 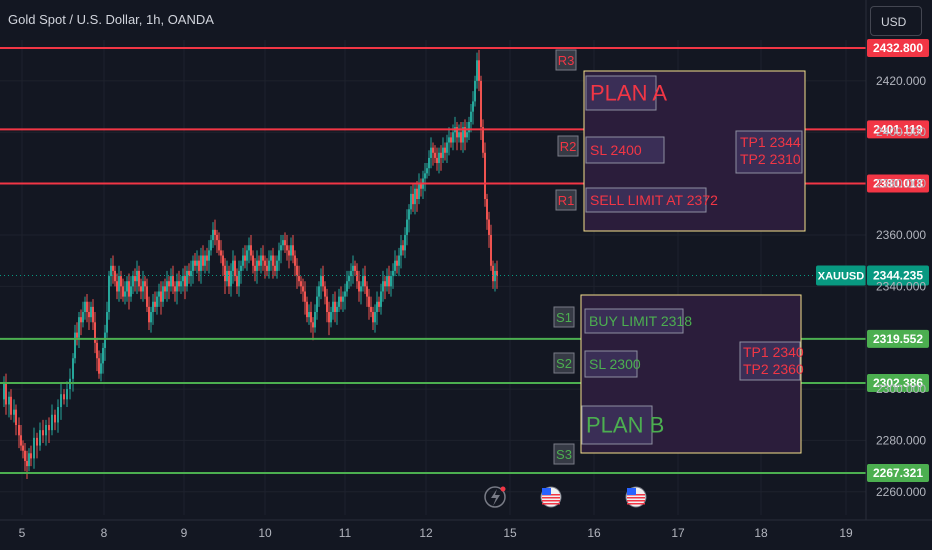 I want to click on chart-title: Gold Spot / U.S. Dollar, 1h, OANDA, so click(x=111, y=19).